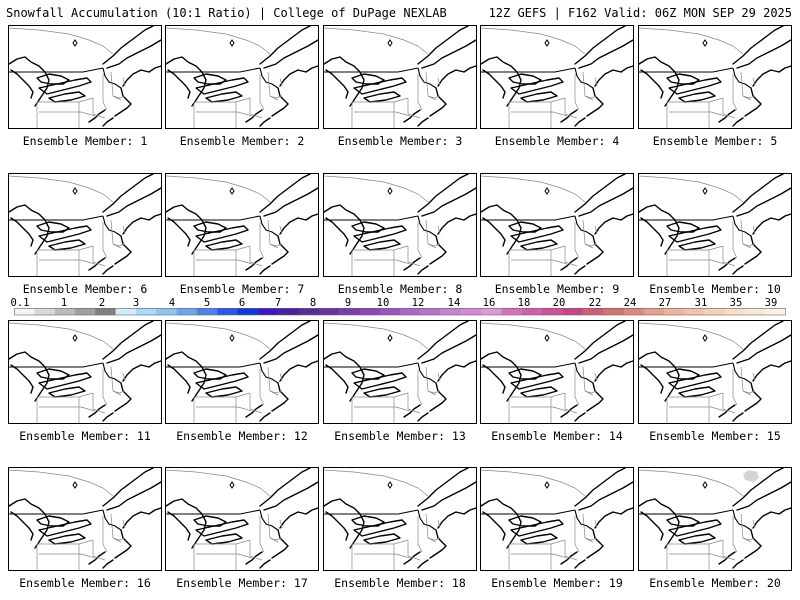  What do you see at coordinates (557, 583) in the screenshot?
I see `ensemble-member-label: Ensemble Member: 19` at bounding box center [557, 583].